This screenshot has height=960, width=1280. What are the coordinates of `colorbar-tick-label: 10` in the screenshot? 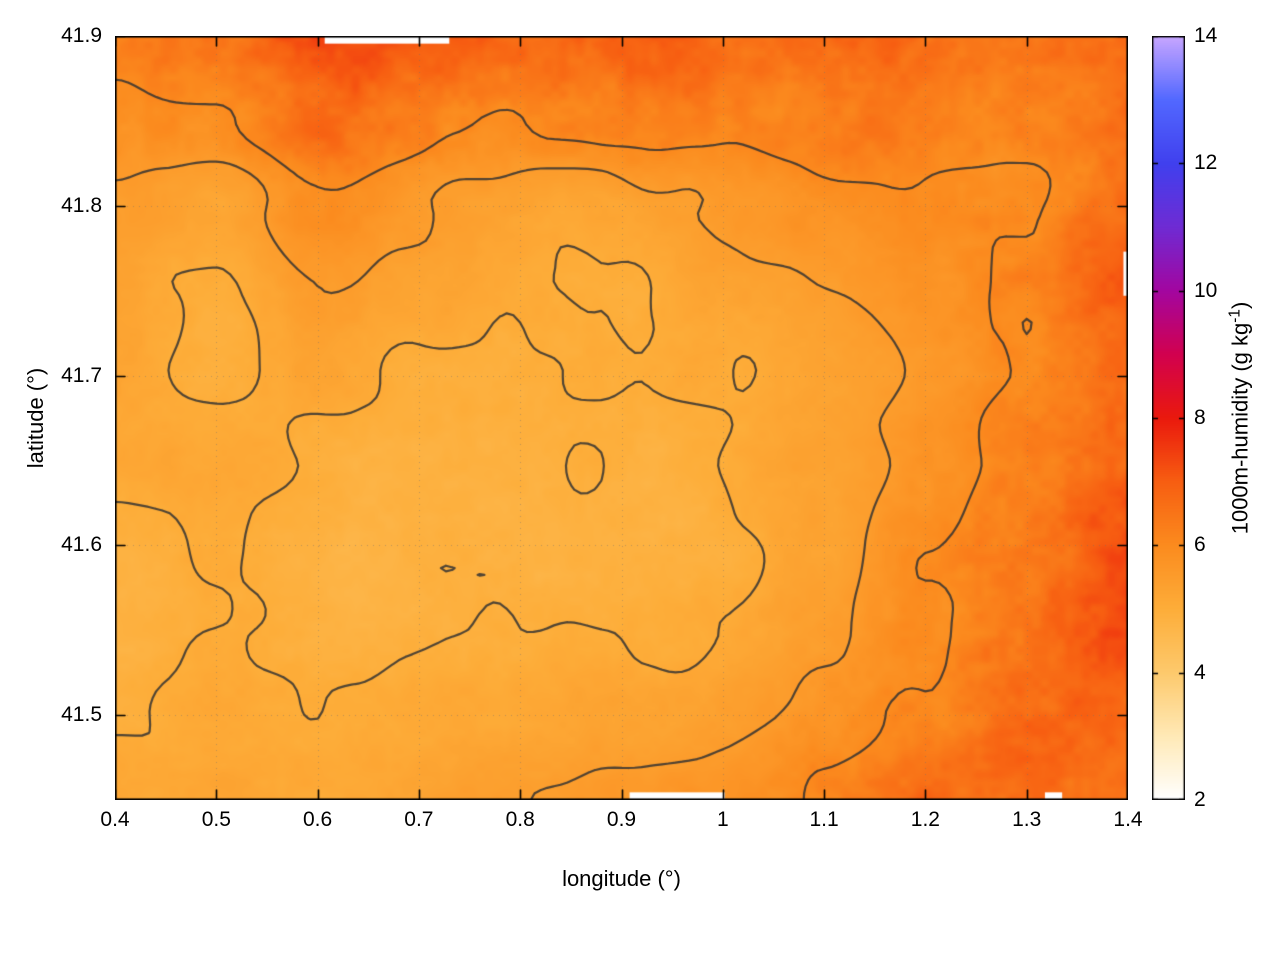 It's located at (1206, 290).